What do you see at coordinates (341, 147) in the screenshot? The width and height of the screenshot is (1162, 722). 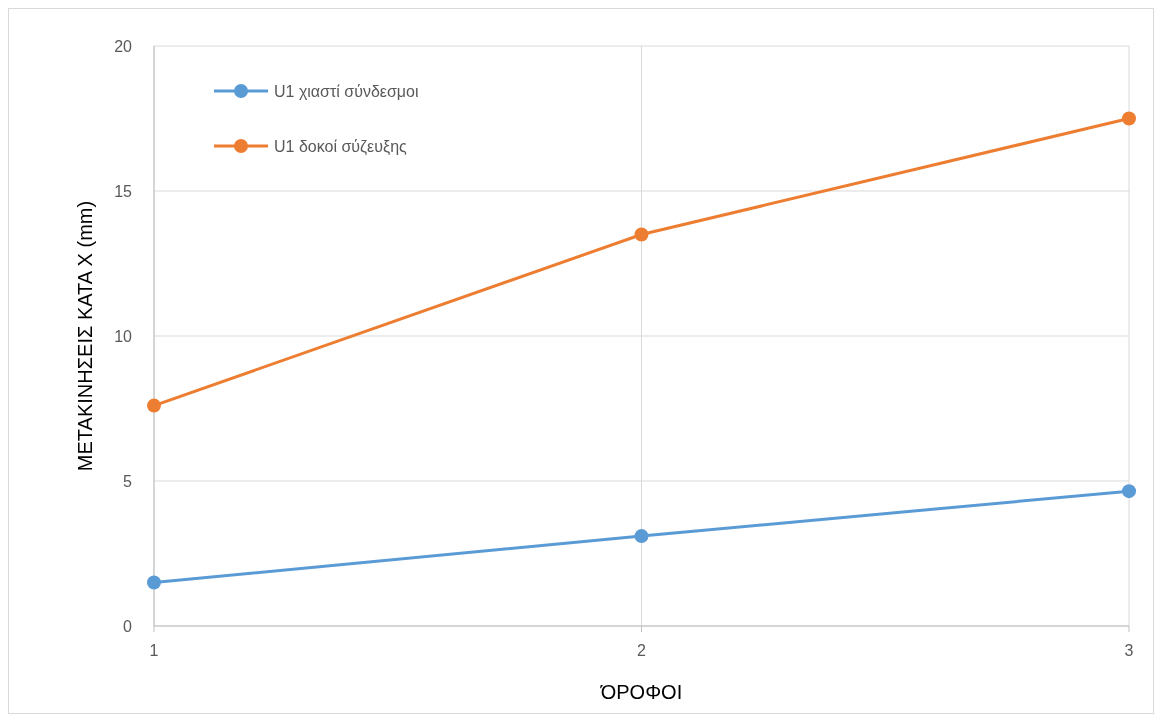 I see `legend-label: U1 δοκοί σύζευξης` at bounding box center [341, 147].